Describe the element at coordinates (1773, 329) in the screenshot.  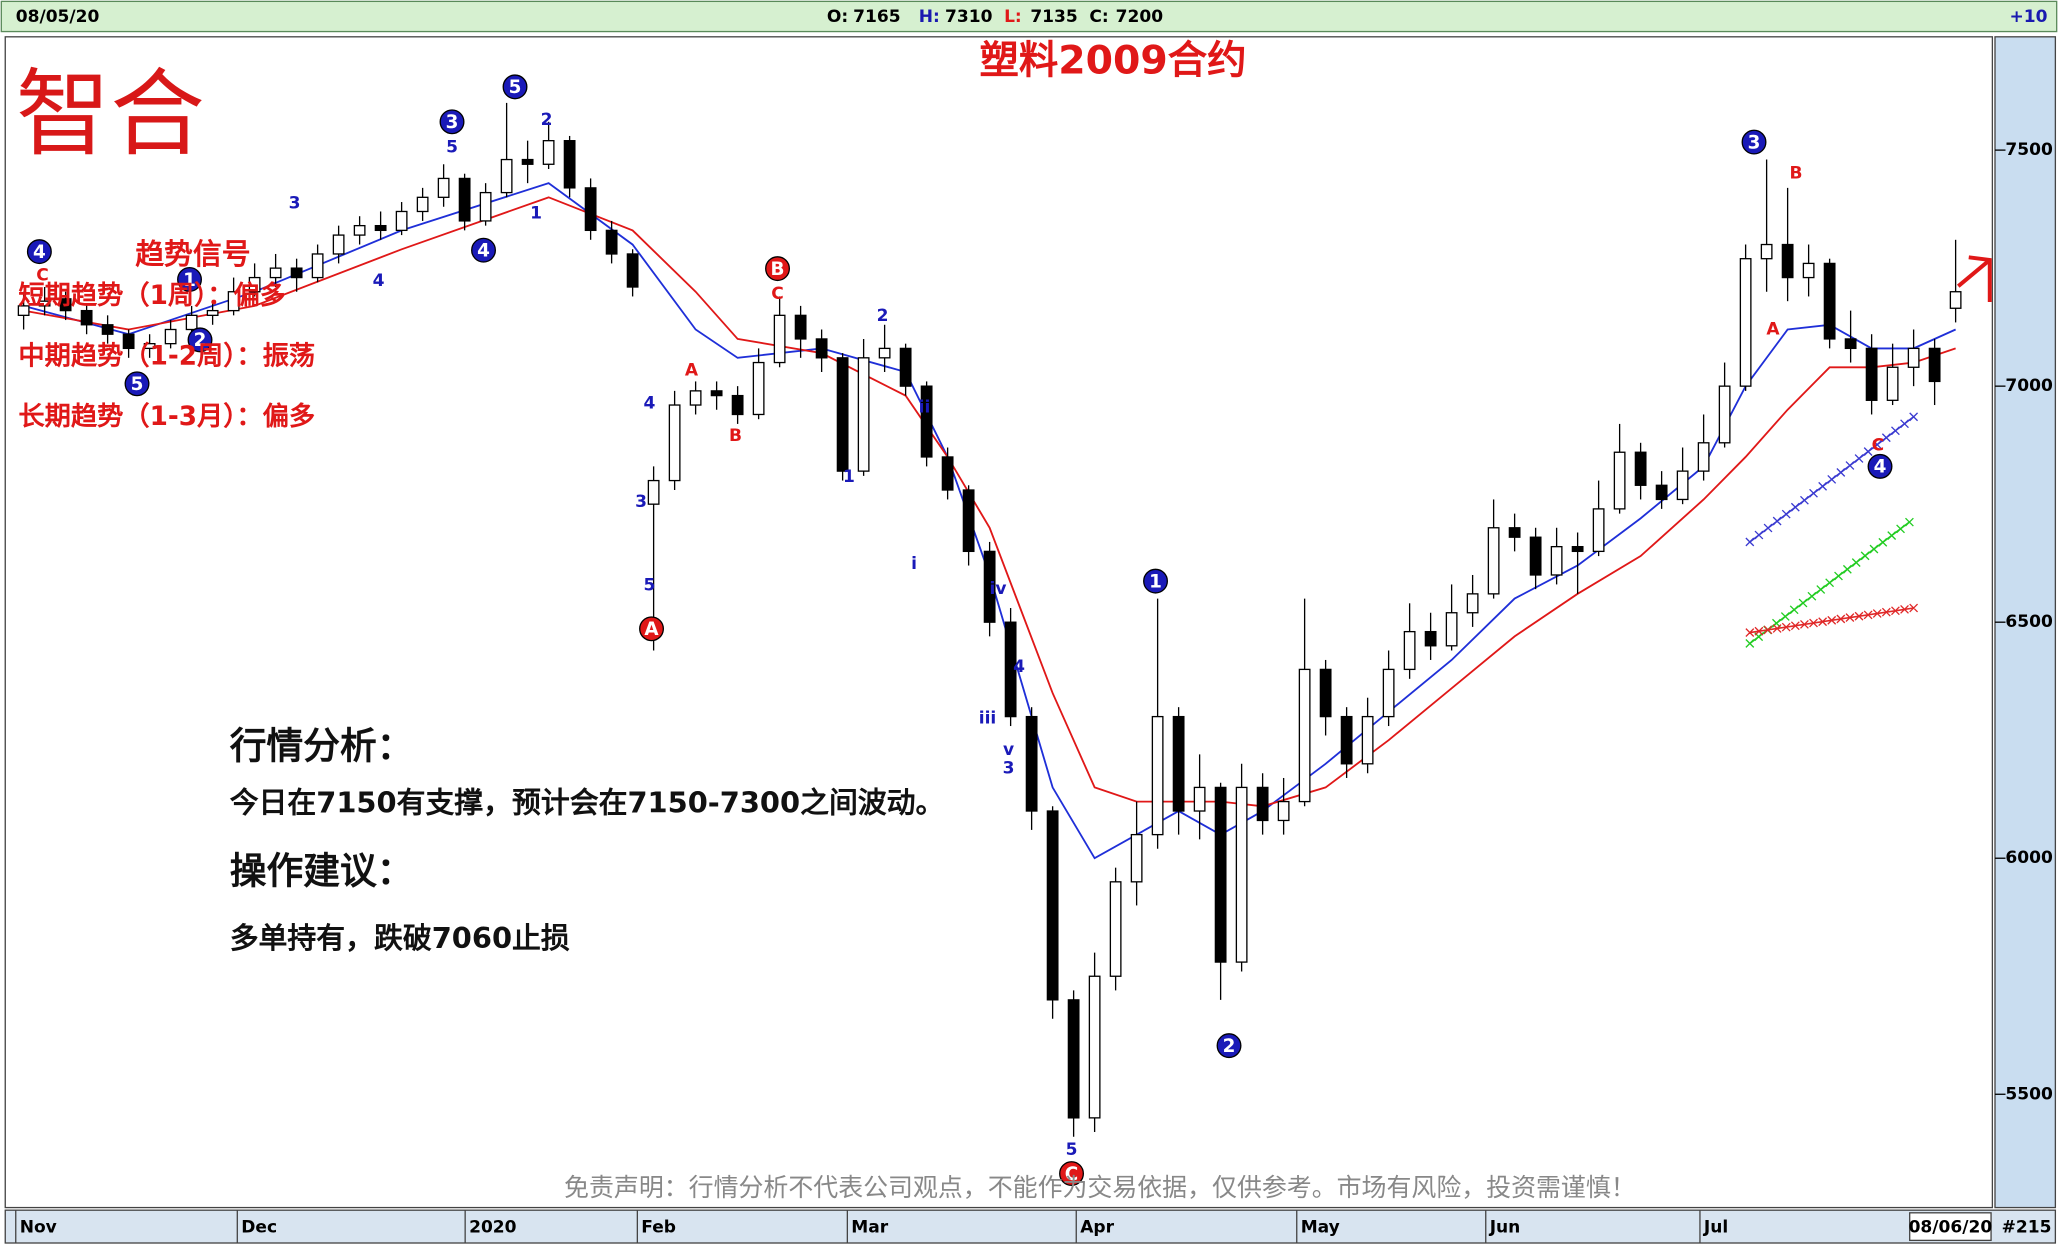
I see `wave-label: A` at that location.